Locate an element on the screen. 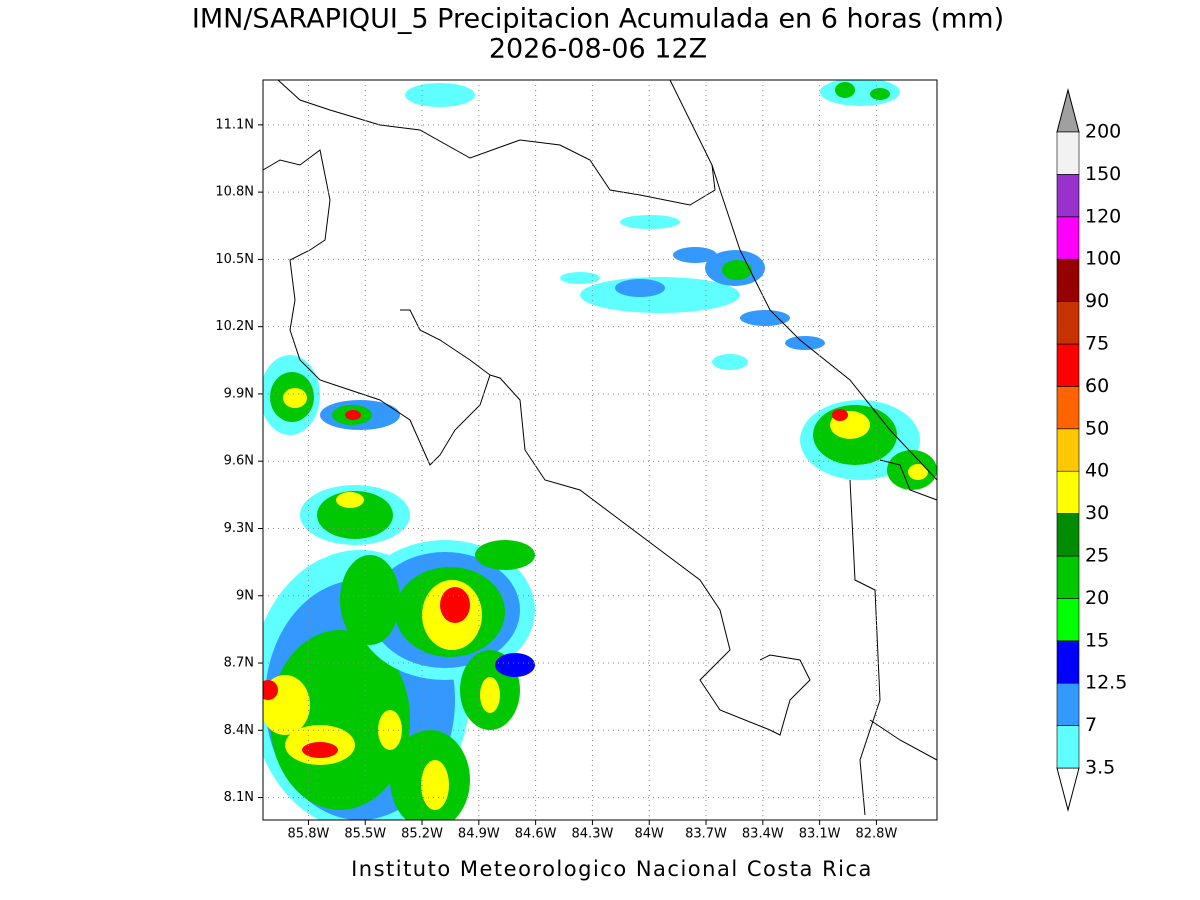 This screenshot has height=900, width=1200. legend-label: 7 is located at coordinates (1091, 725).